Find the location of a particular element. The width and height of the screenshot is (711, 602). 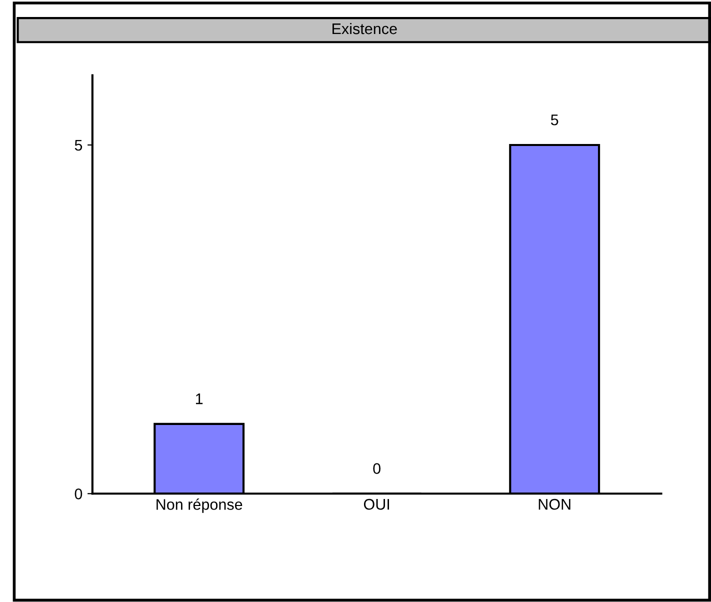

data-label: 0 is located at coordinates (376, 468).